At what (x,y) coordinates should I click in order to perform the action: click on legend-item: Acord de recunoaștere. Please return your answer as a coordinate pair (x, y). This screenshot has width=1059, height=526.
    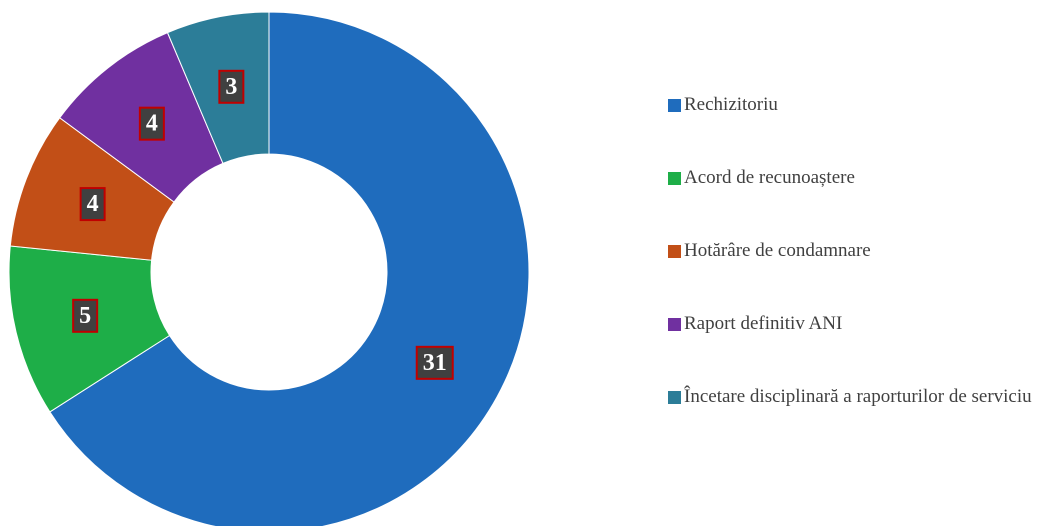
    Looking at the image, I should click on (863, 178).